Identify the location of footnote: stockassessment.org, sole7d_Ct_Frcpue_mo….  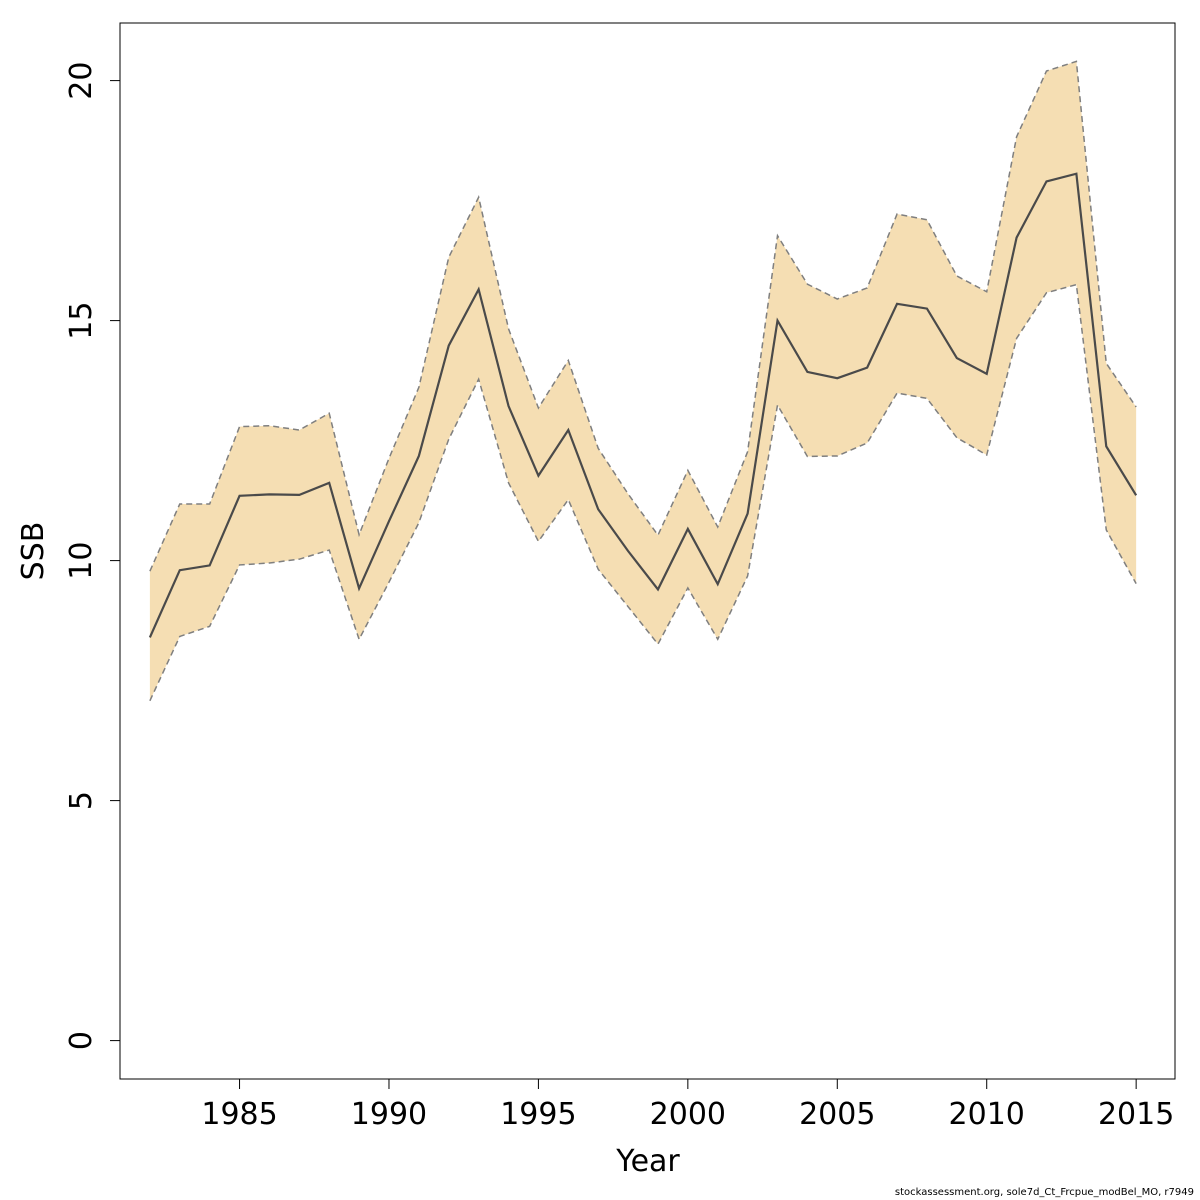
(1044, 1192).